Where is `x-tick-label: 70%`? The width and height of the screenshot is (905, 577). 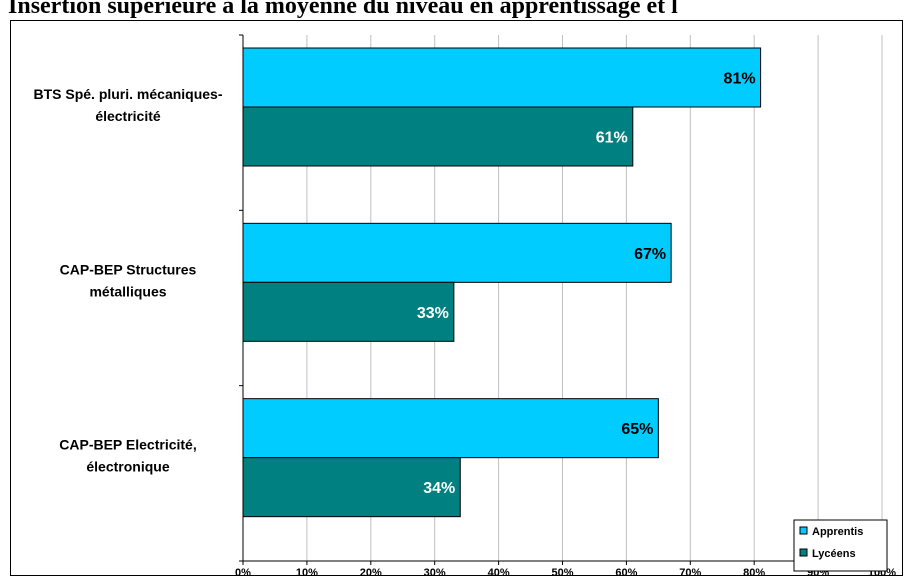 x-tick-label: 70% is located at coordinates (690, 572).